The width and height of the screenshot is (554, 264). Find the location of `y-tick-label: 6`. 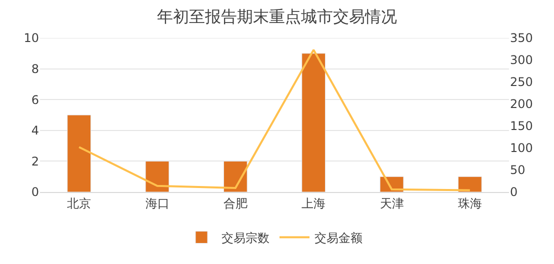

y-tick-label: 6 is located at coordinates (35, 99).